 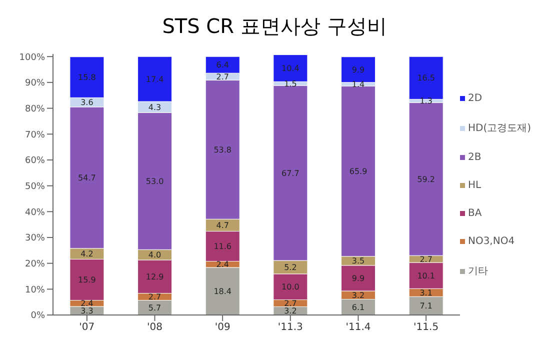 I want to click on data-label: 15.8, so click(x=87, y=77).